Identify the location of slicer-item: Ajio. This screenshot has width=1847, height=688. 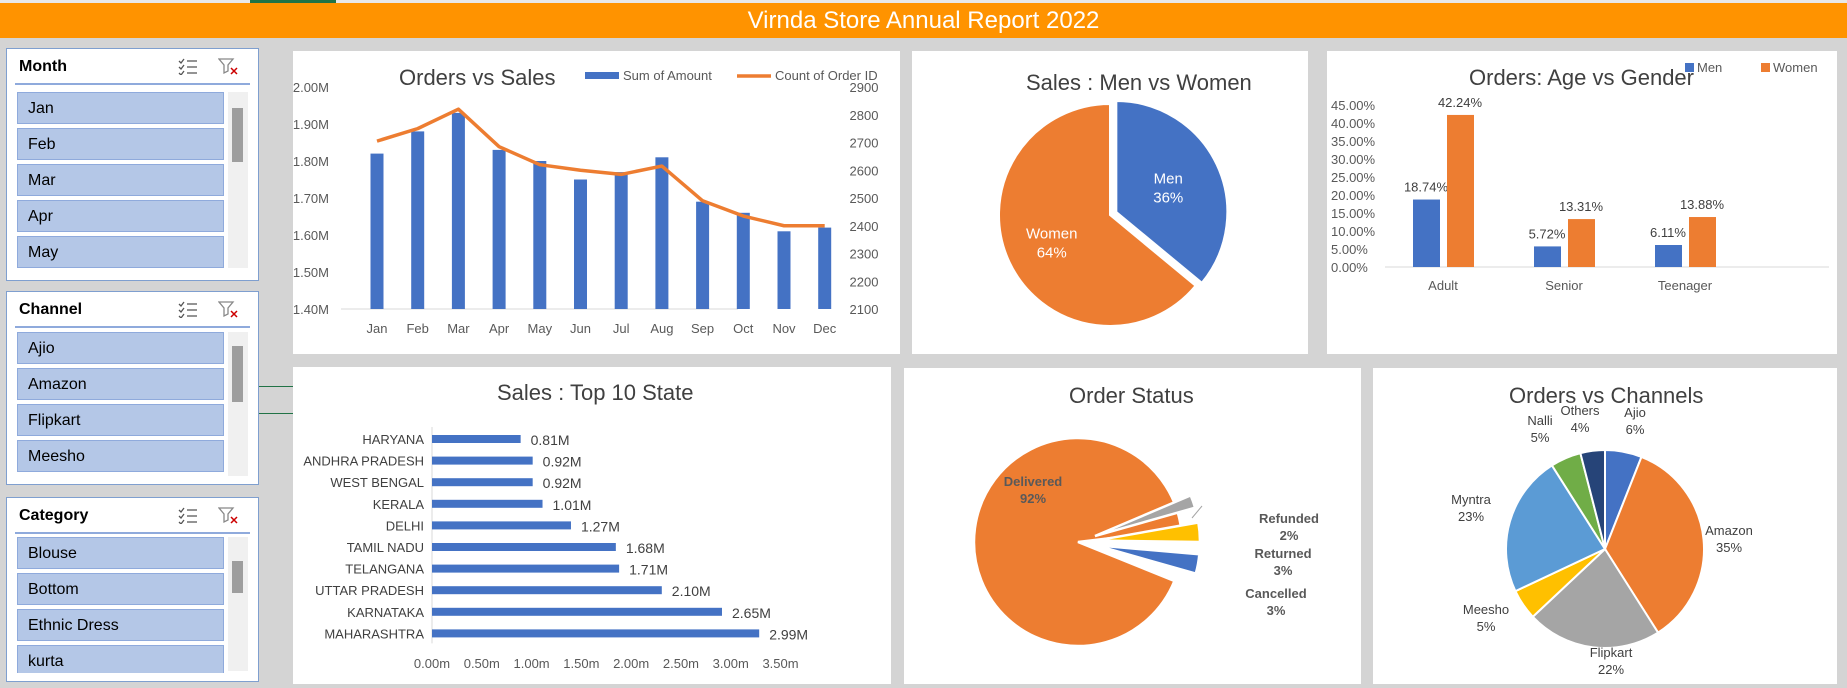
(120, 348).